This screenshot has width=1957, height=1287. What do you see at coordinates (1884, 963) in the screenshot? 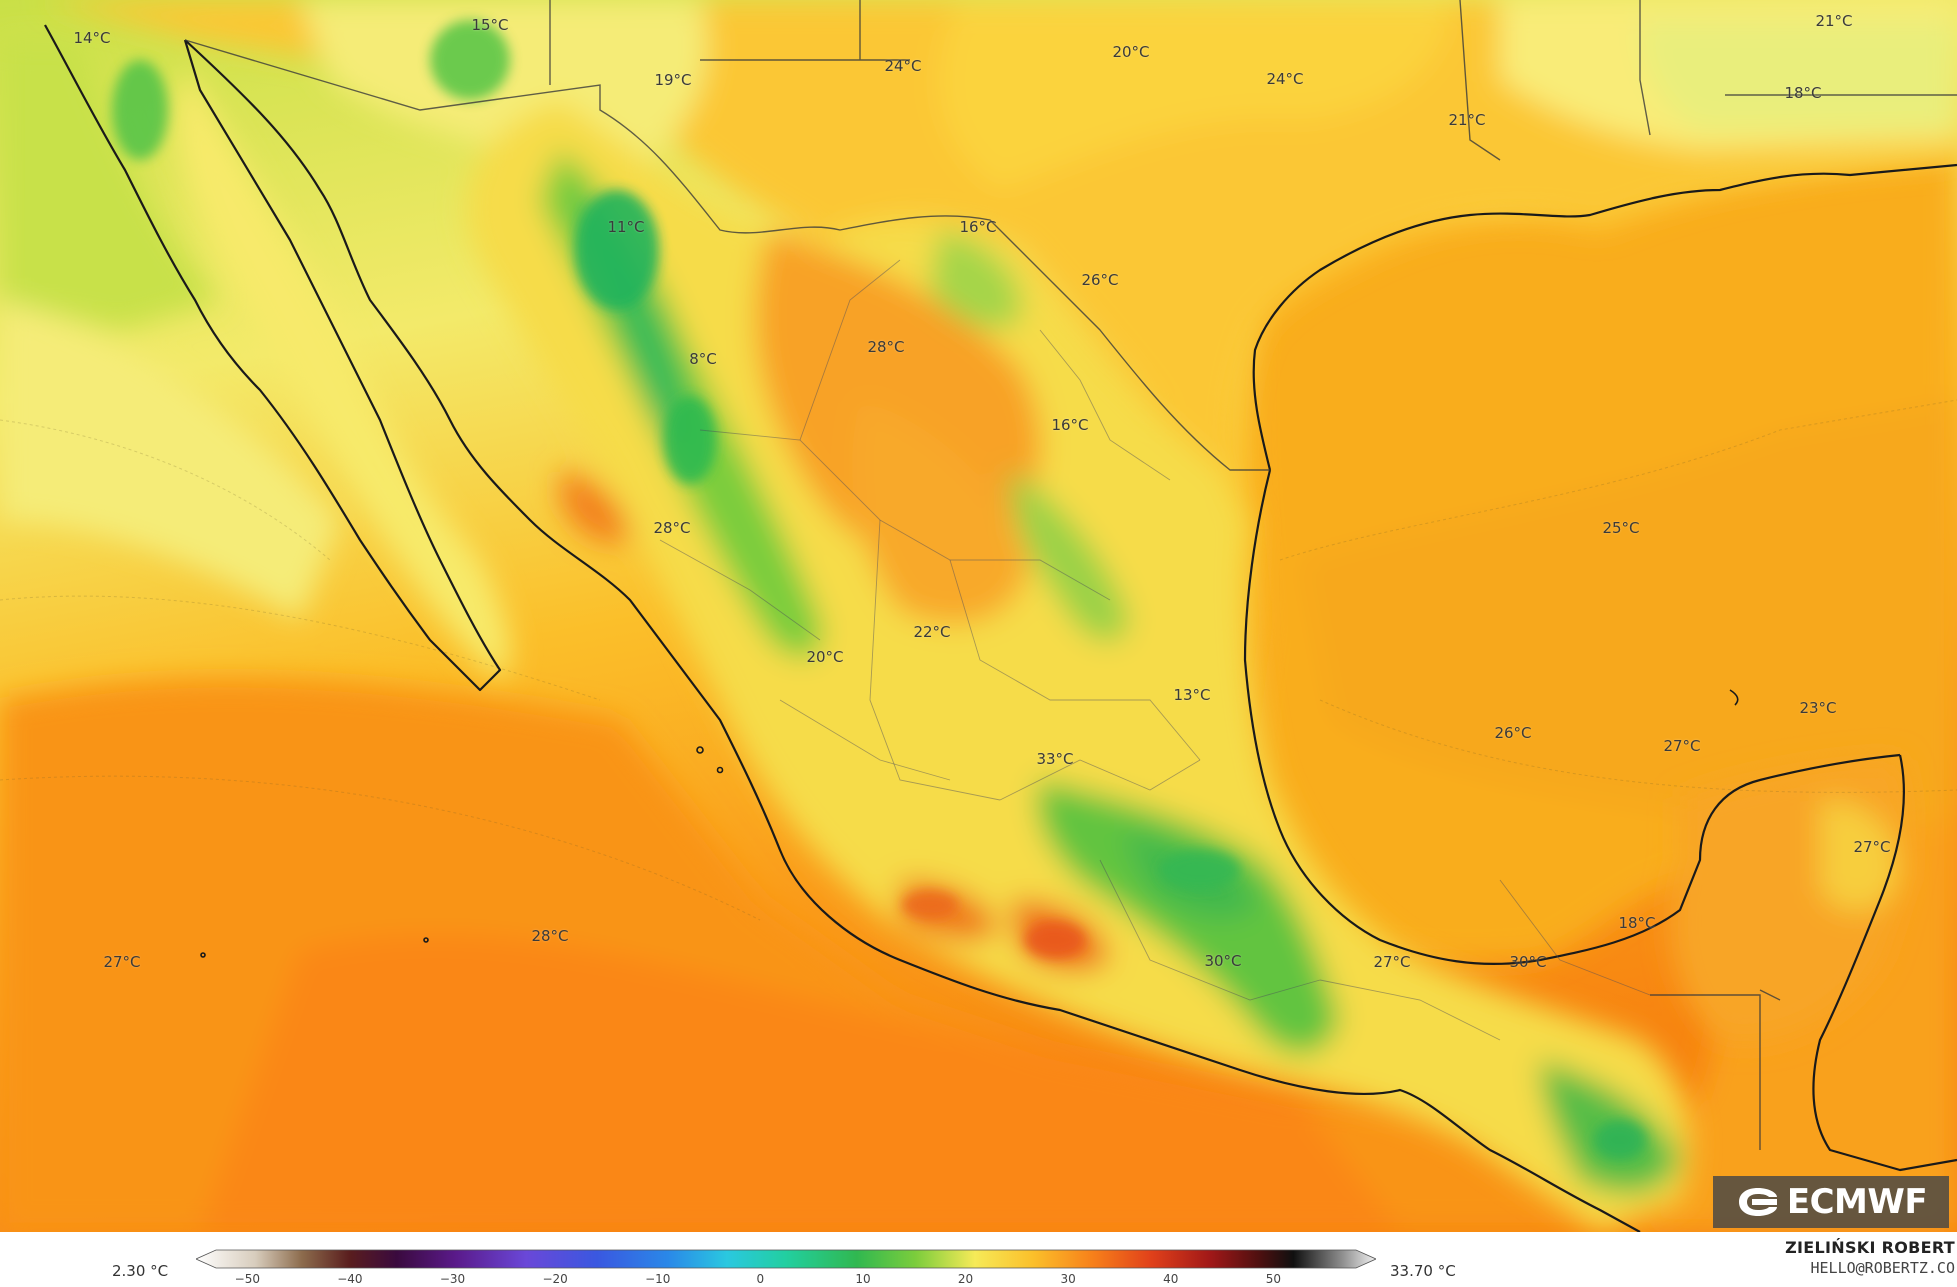
I see `coastline-yucatan` at bounding box center [1884, 963].